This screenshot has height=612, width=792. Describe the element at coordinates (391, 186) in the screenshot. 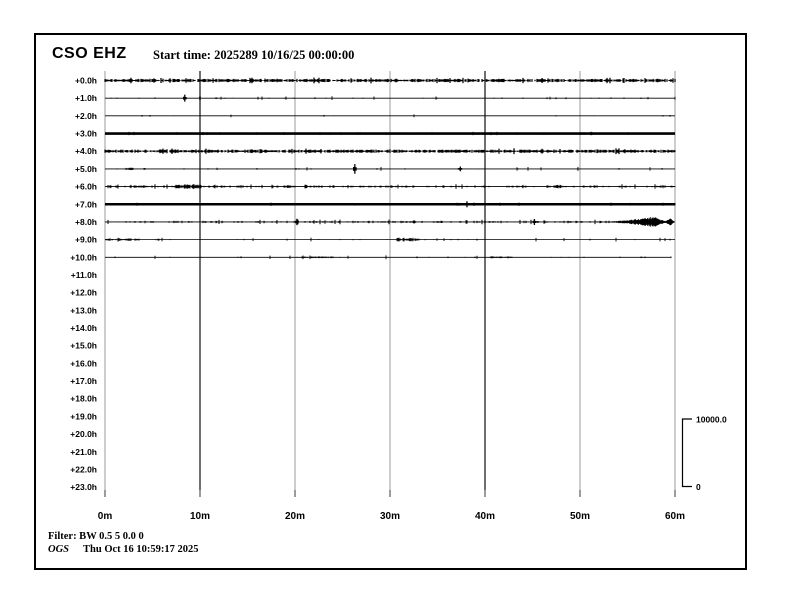

I see `trace-noise-+6.0h` at that location.